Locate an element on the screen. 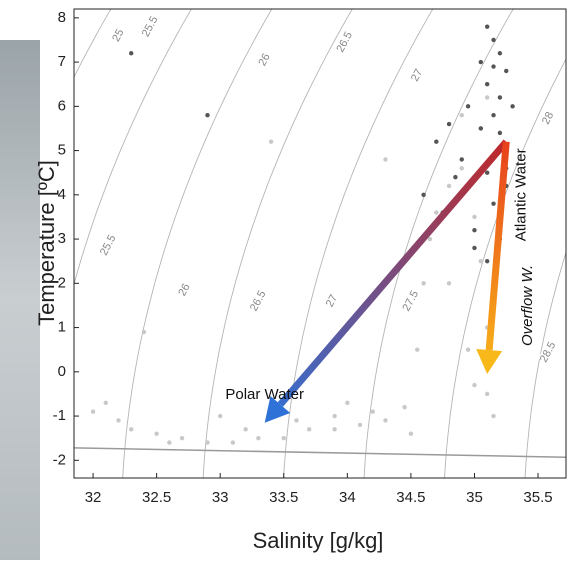  y-tick-label: 4 is located at coordinates (62, 194).